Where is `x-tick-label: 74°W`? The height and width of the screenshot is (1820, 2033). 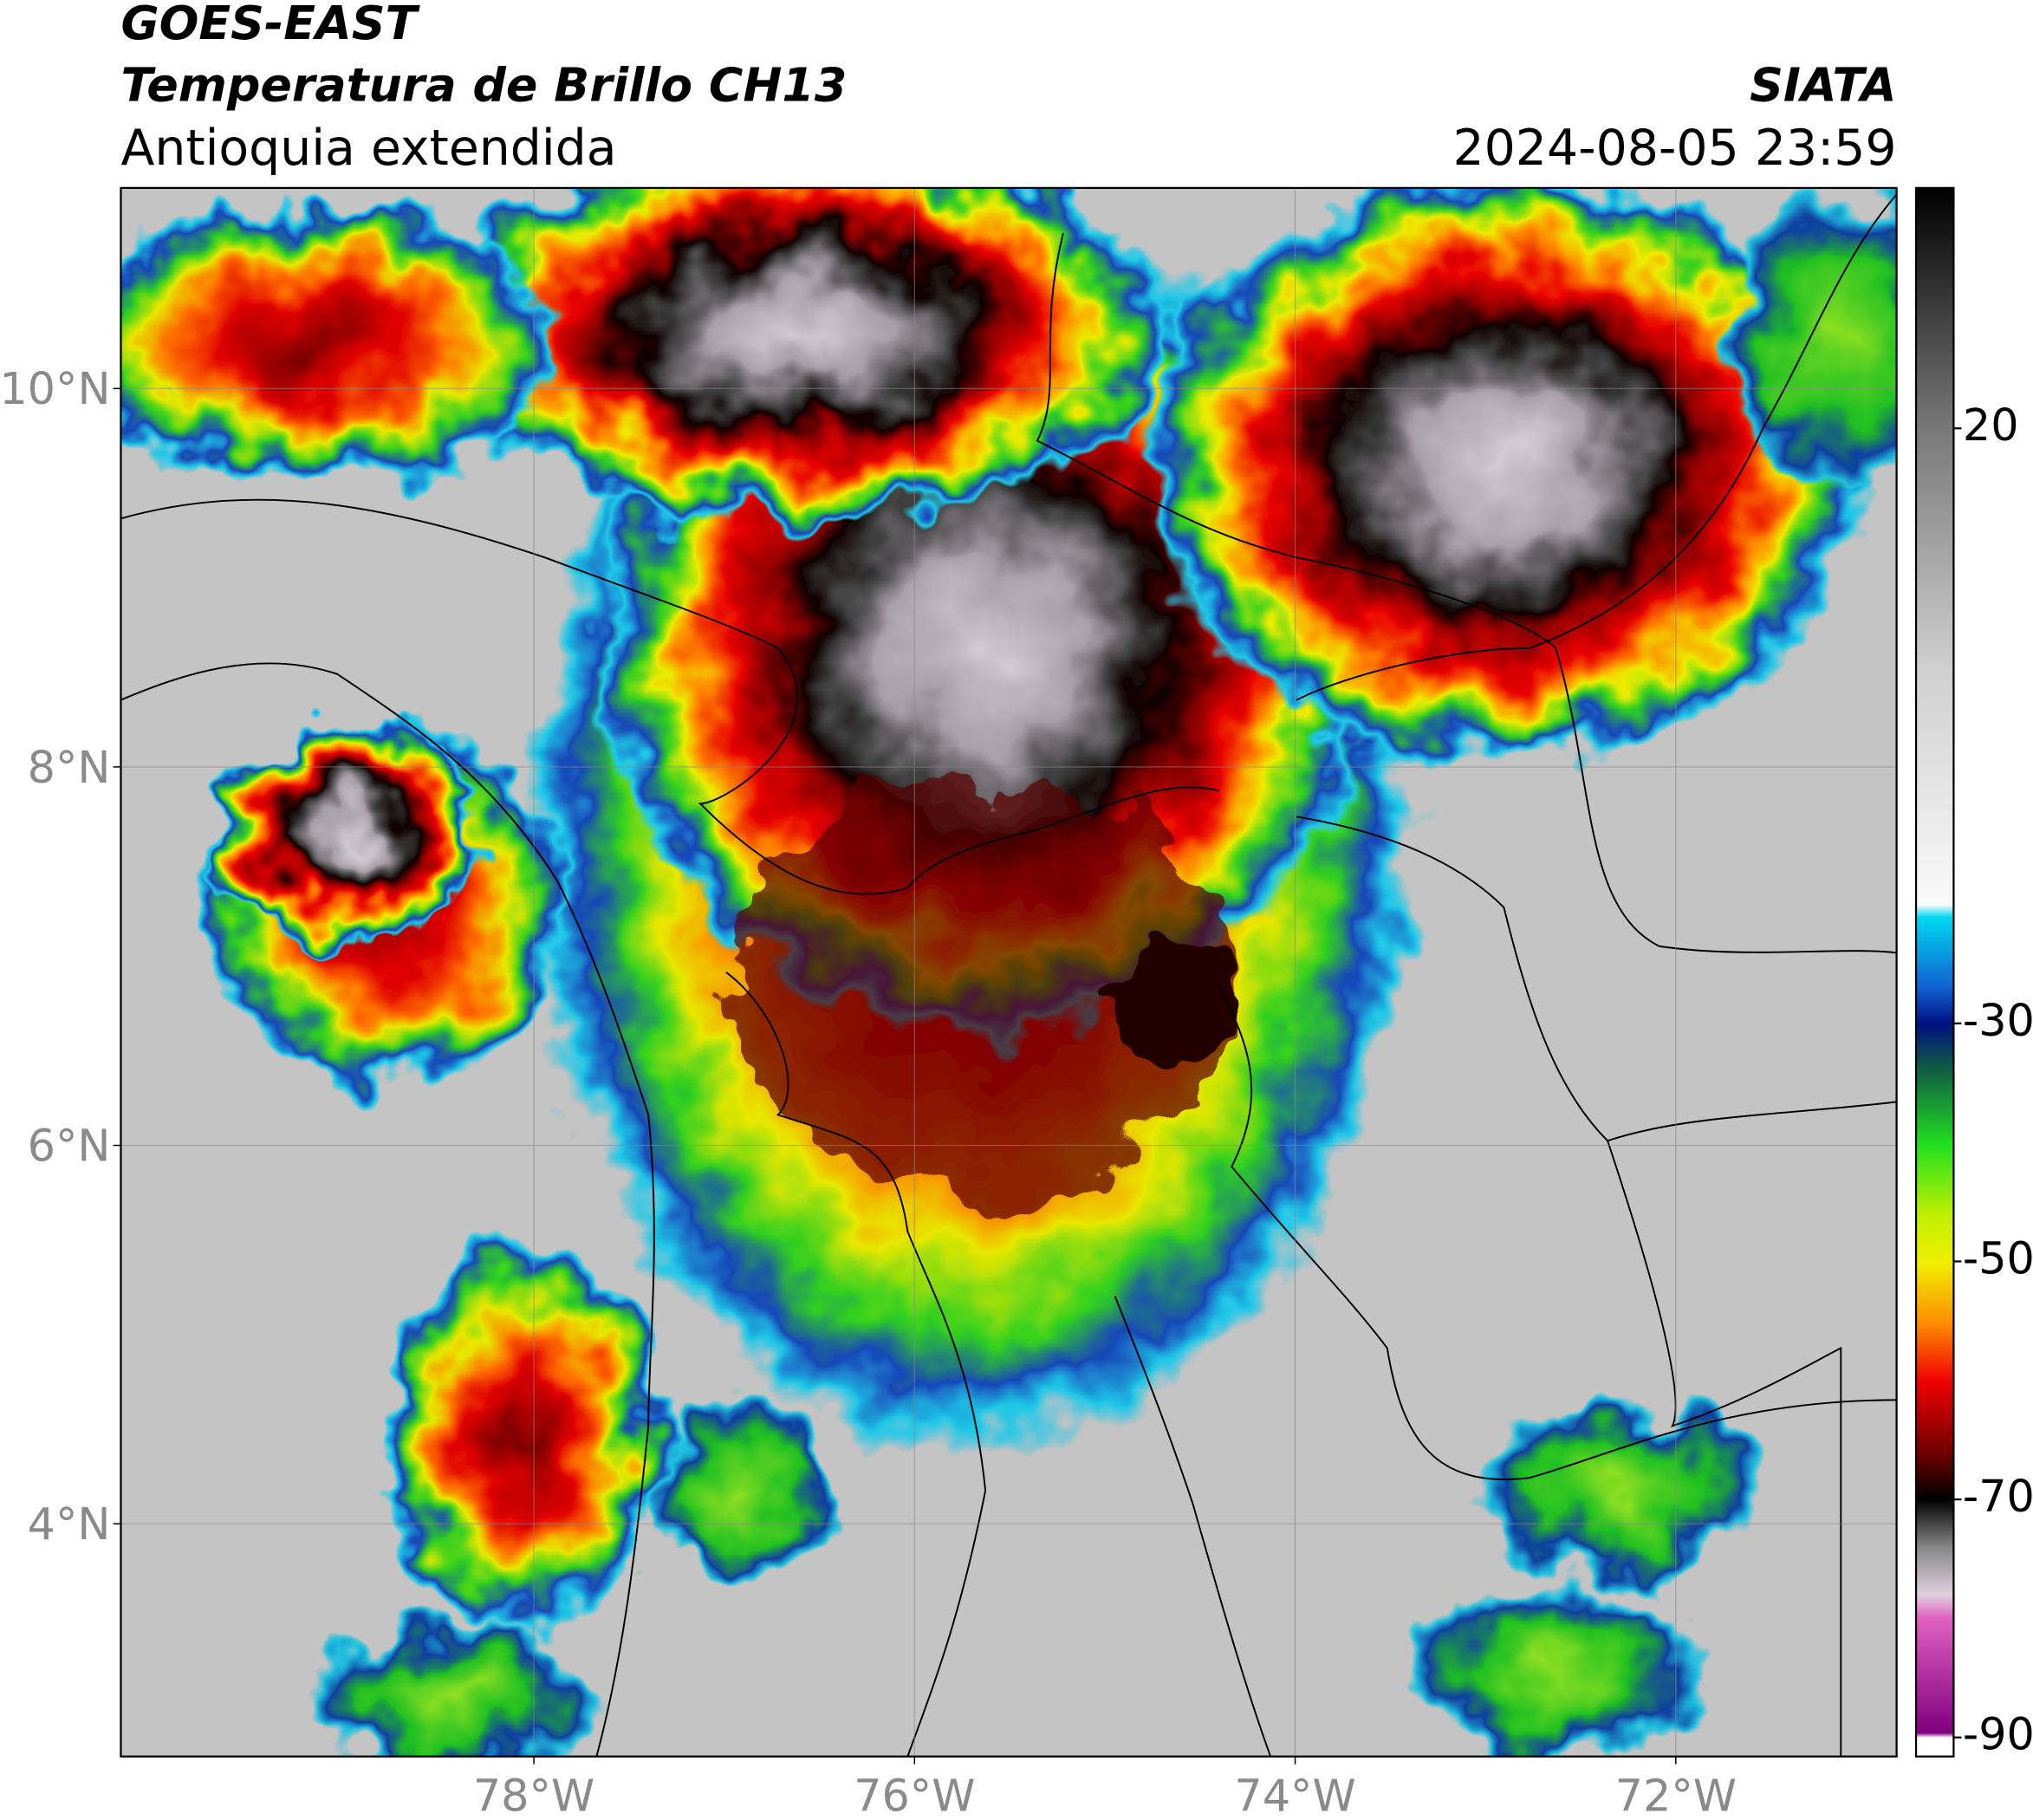 x-tick-label: 74°W is located at coordinates (1294, 1795).